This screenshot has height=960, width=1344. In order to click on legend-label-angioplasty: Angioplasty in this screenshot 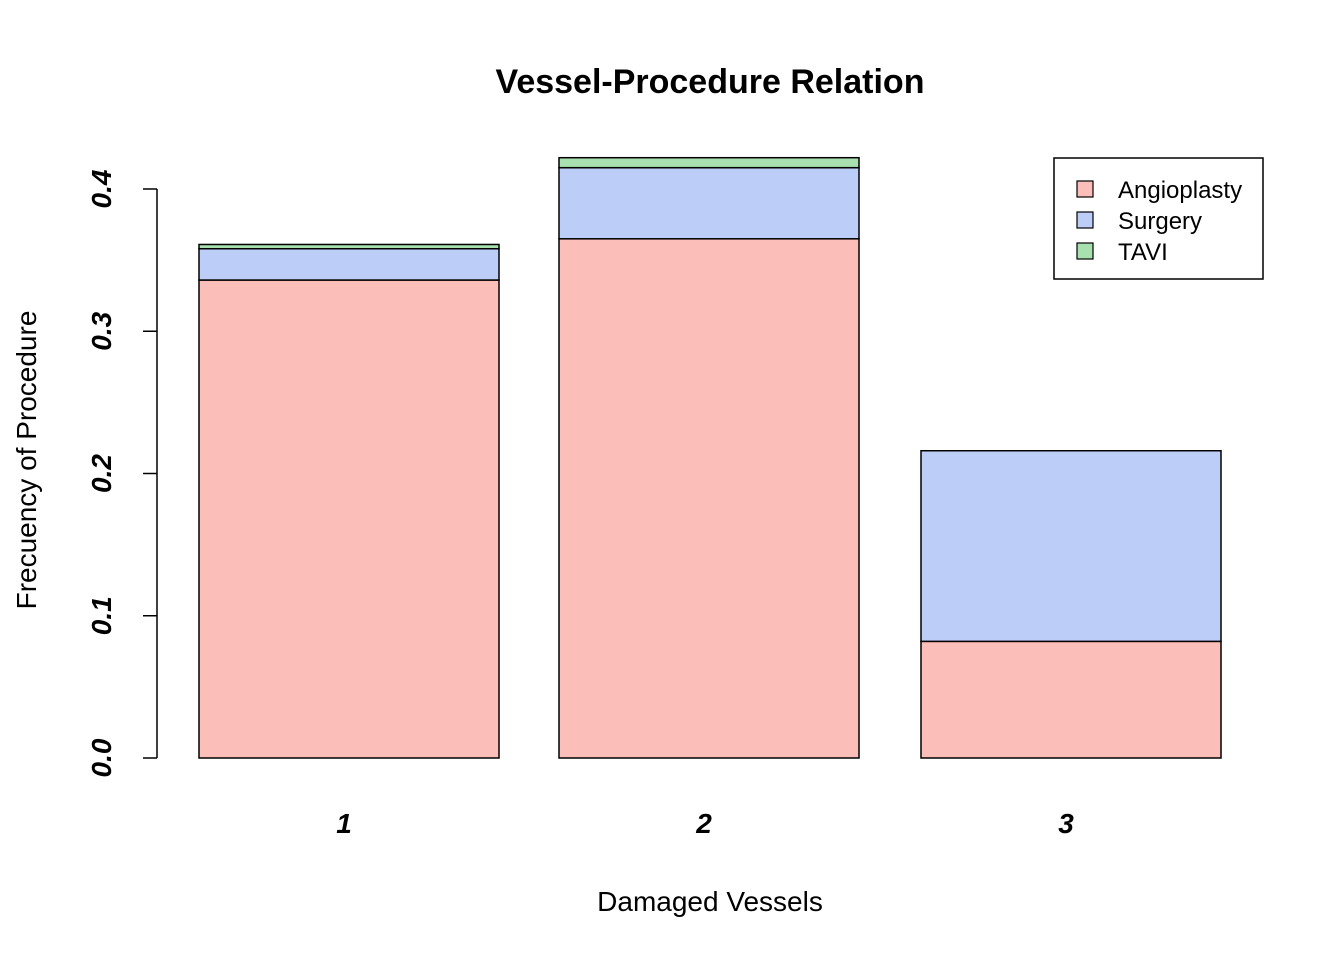, I will do `click(1180, 190)`.